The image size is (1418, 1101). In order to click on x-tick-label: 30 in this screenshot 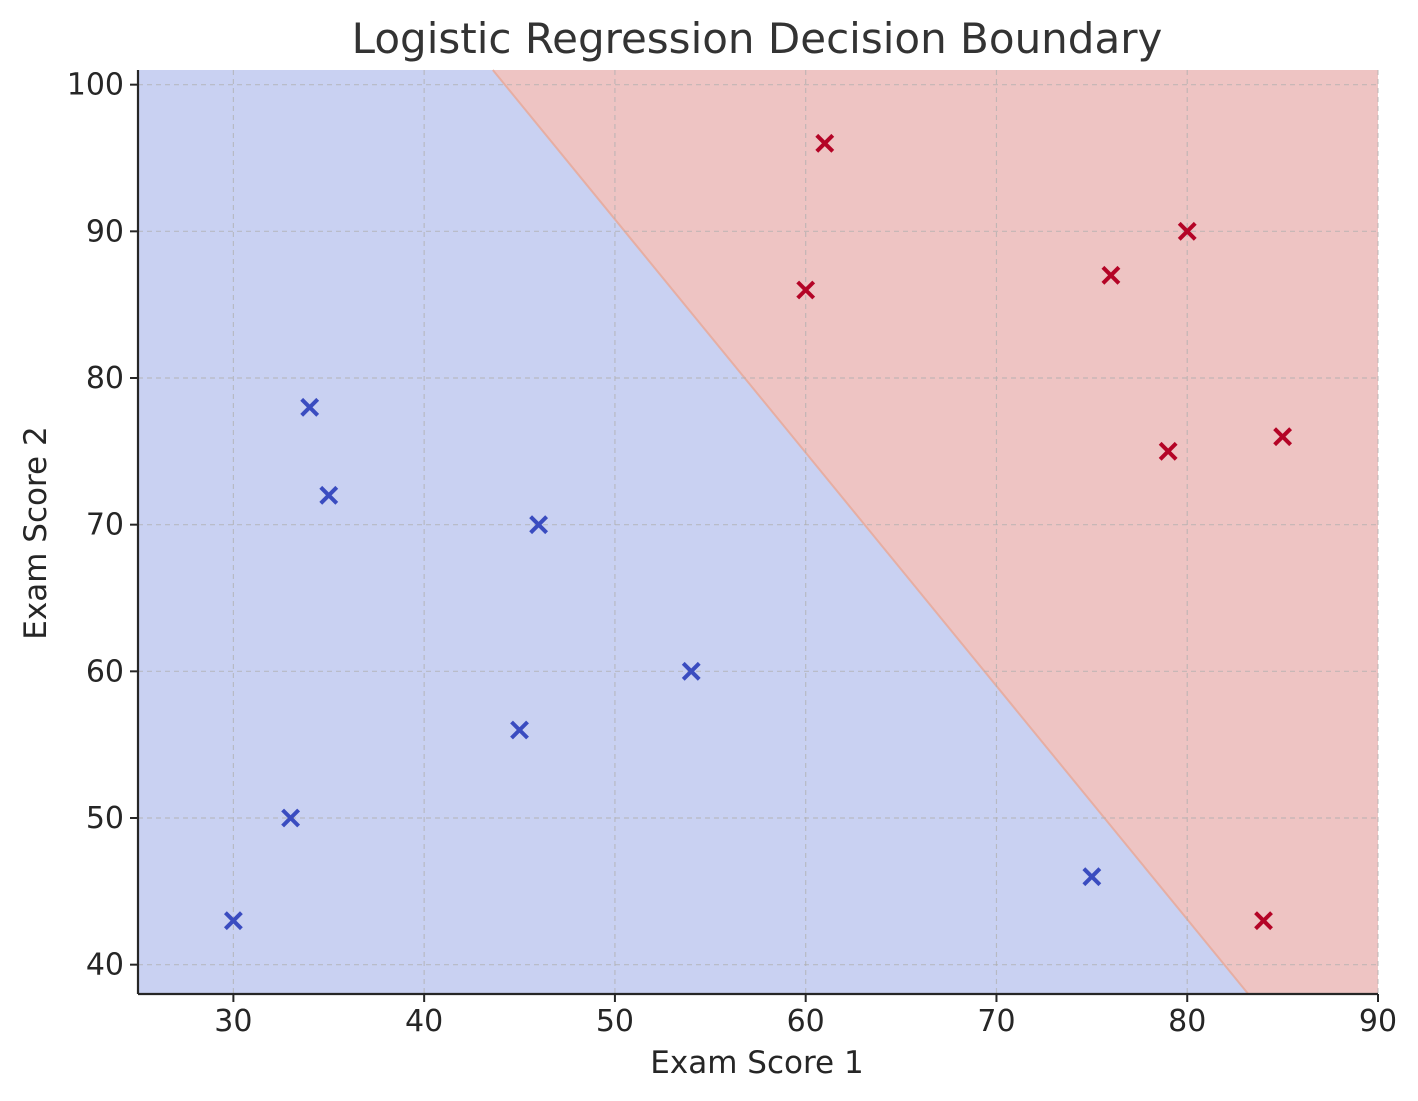, I will do `click(233, 1021)`.